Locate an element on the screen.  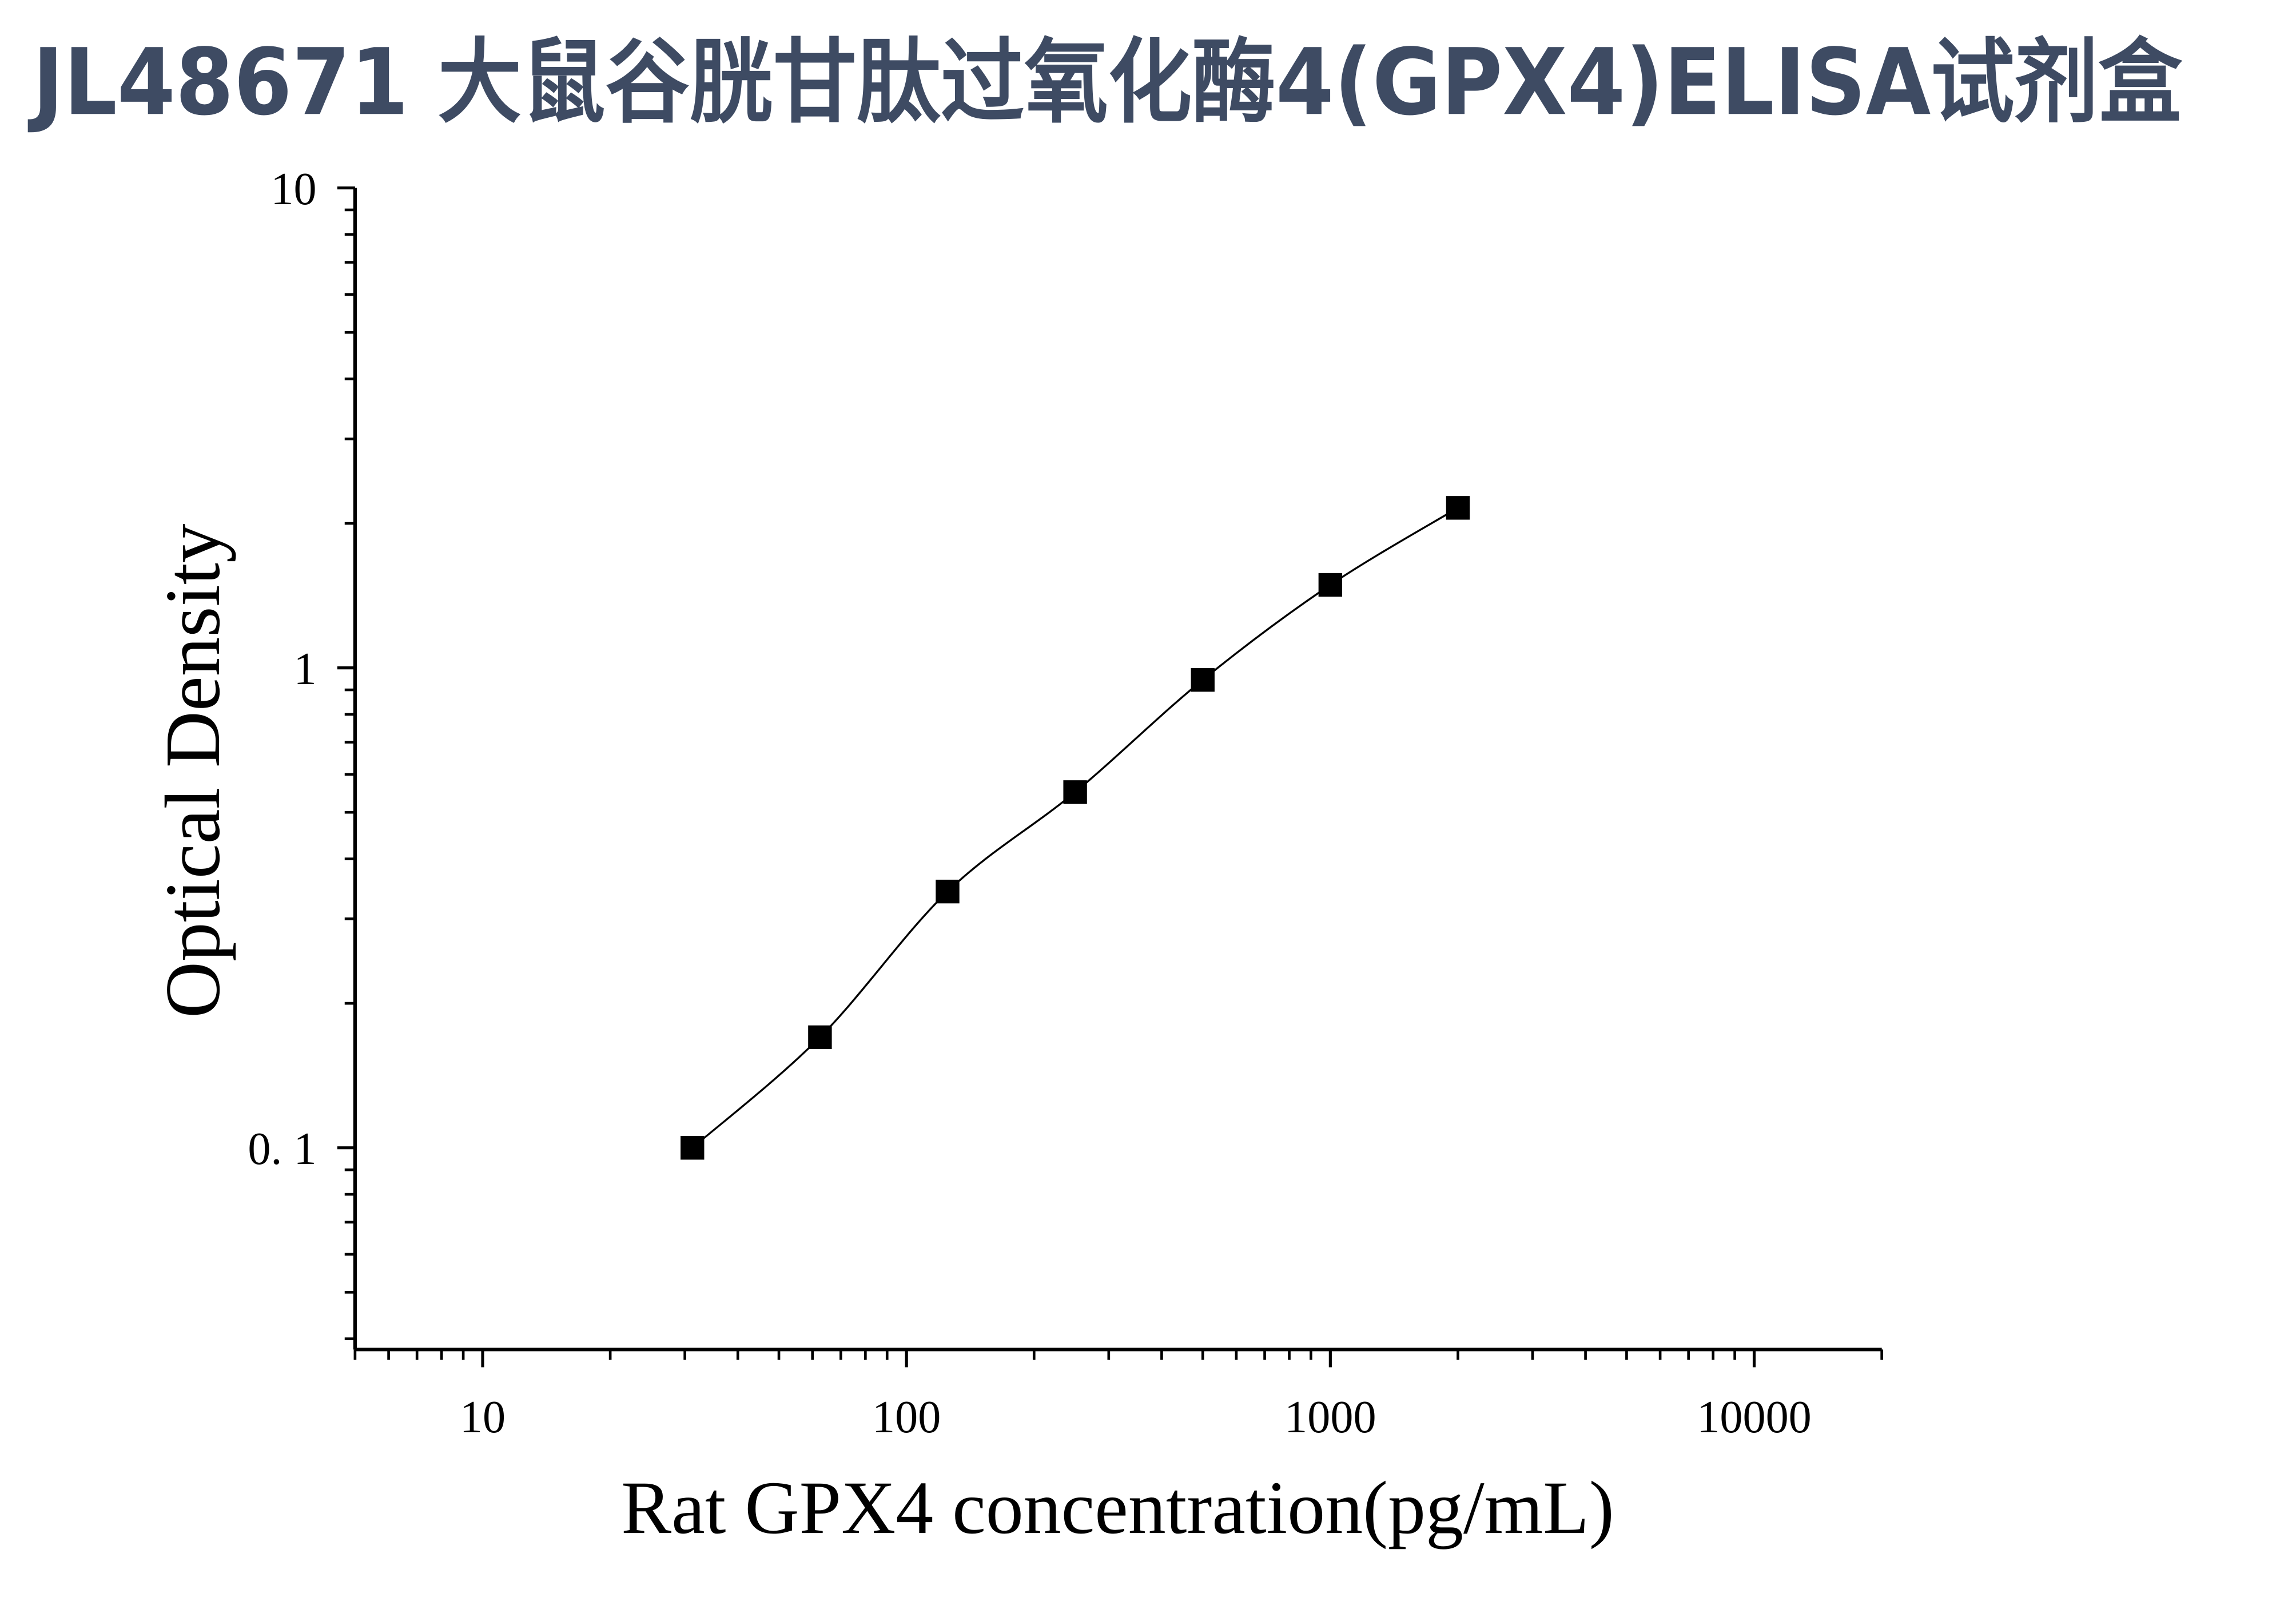
page-title: JL48671 大鼠谷胱甘肽过氧化酶4(GPX4)ELISA试剂盒 is located at coordinates (1105, 82).